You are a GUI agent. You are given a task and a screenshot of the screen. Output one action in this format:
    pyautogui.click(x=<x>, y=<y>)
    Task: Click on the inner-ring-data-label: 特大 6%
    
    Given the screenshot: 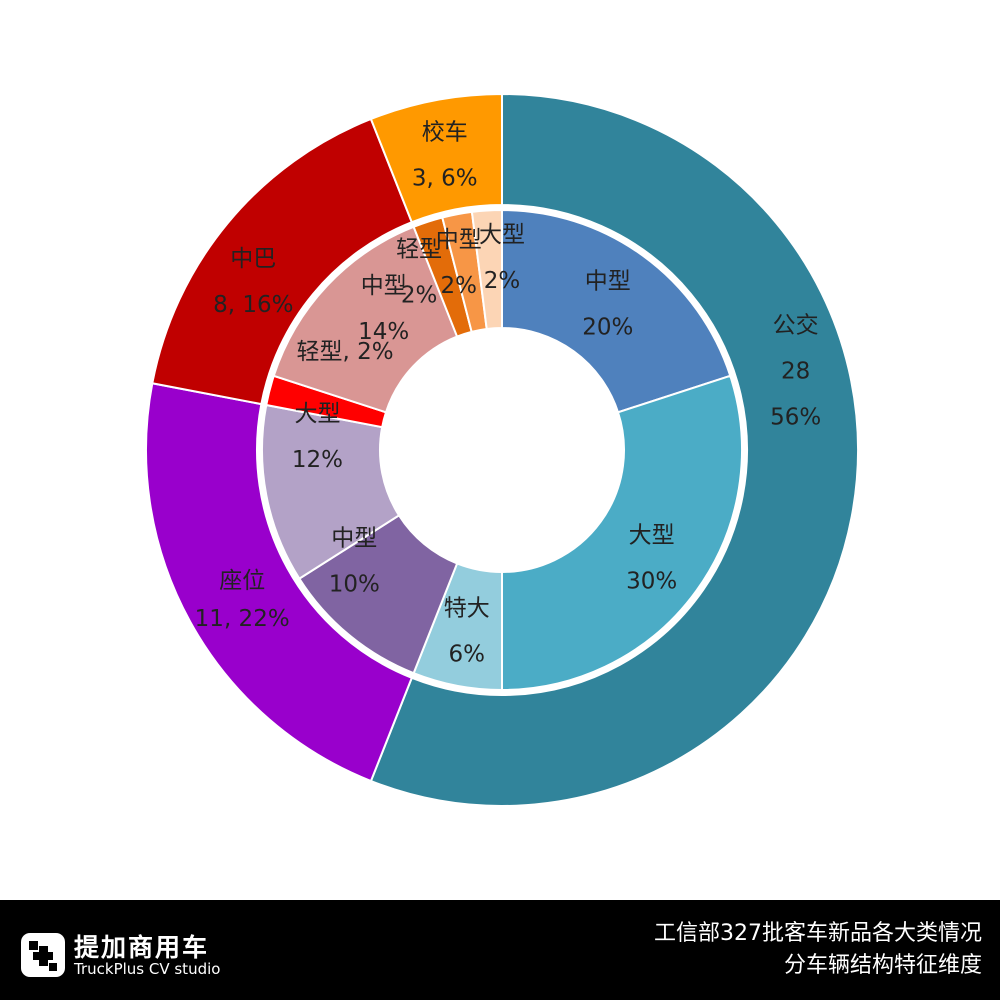 What is the action you would take?
    pyautogui.click(x=467, y=631)
    